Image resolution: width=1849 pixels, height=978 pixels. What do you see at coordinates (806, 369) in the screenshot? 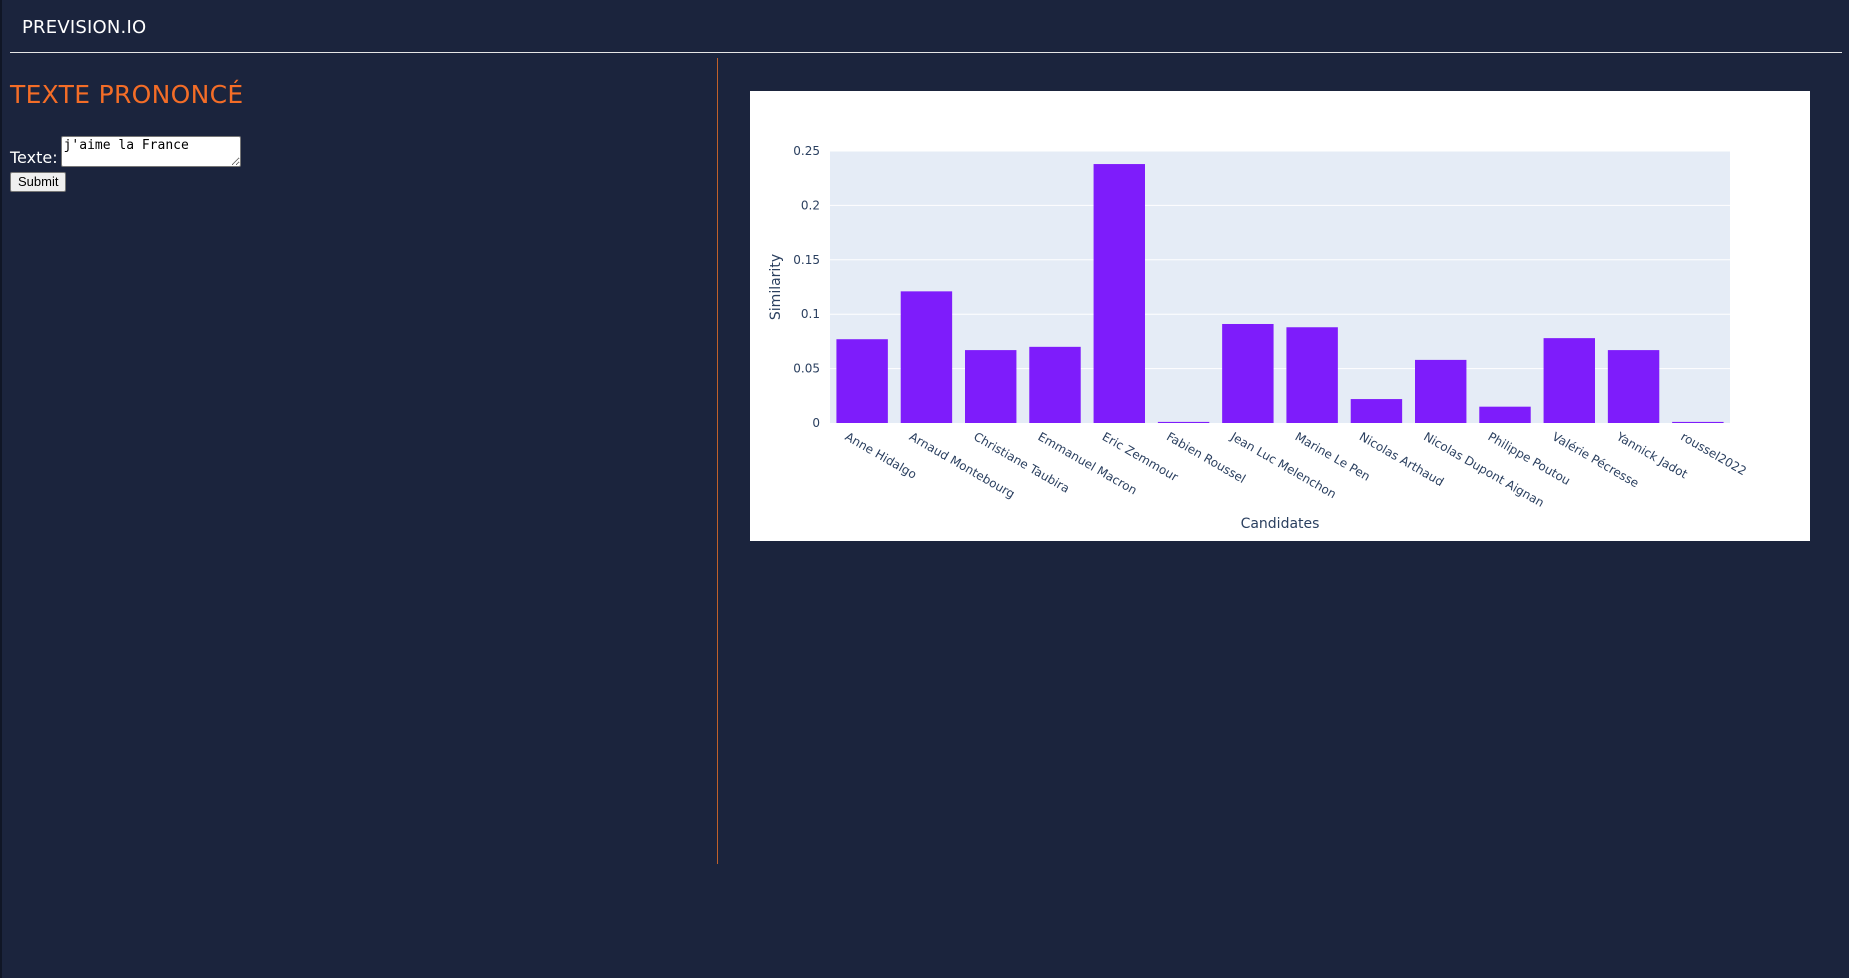
I see `y-tick-label: 0.05` at bounding box center [806, 369].